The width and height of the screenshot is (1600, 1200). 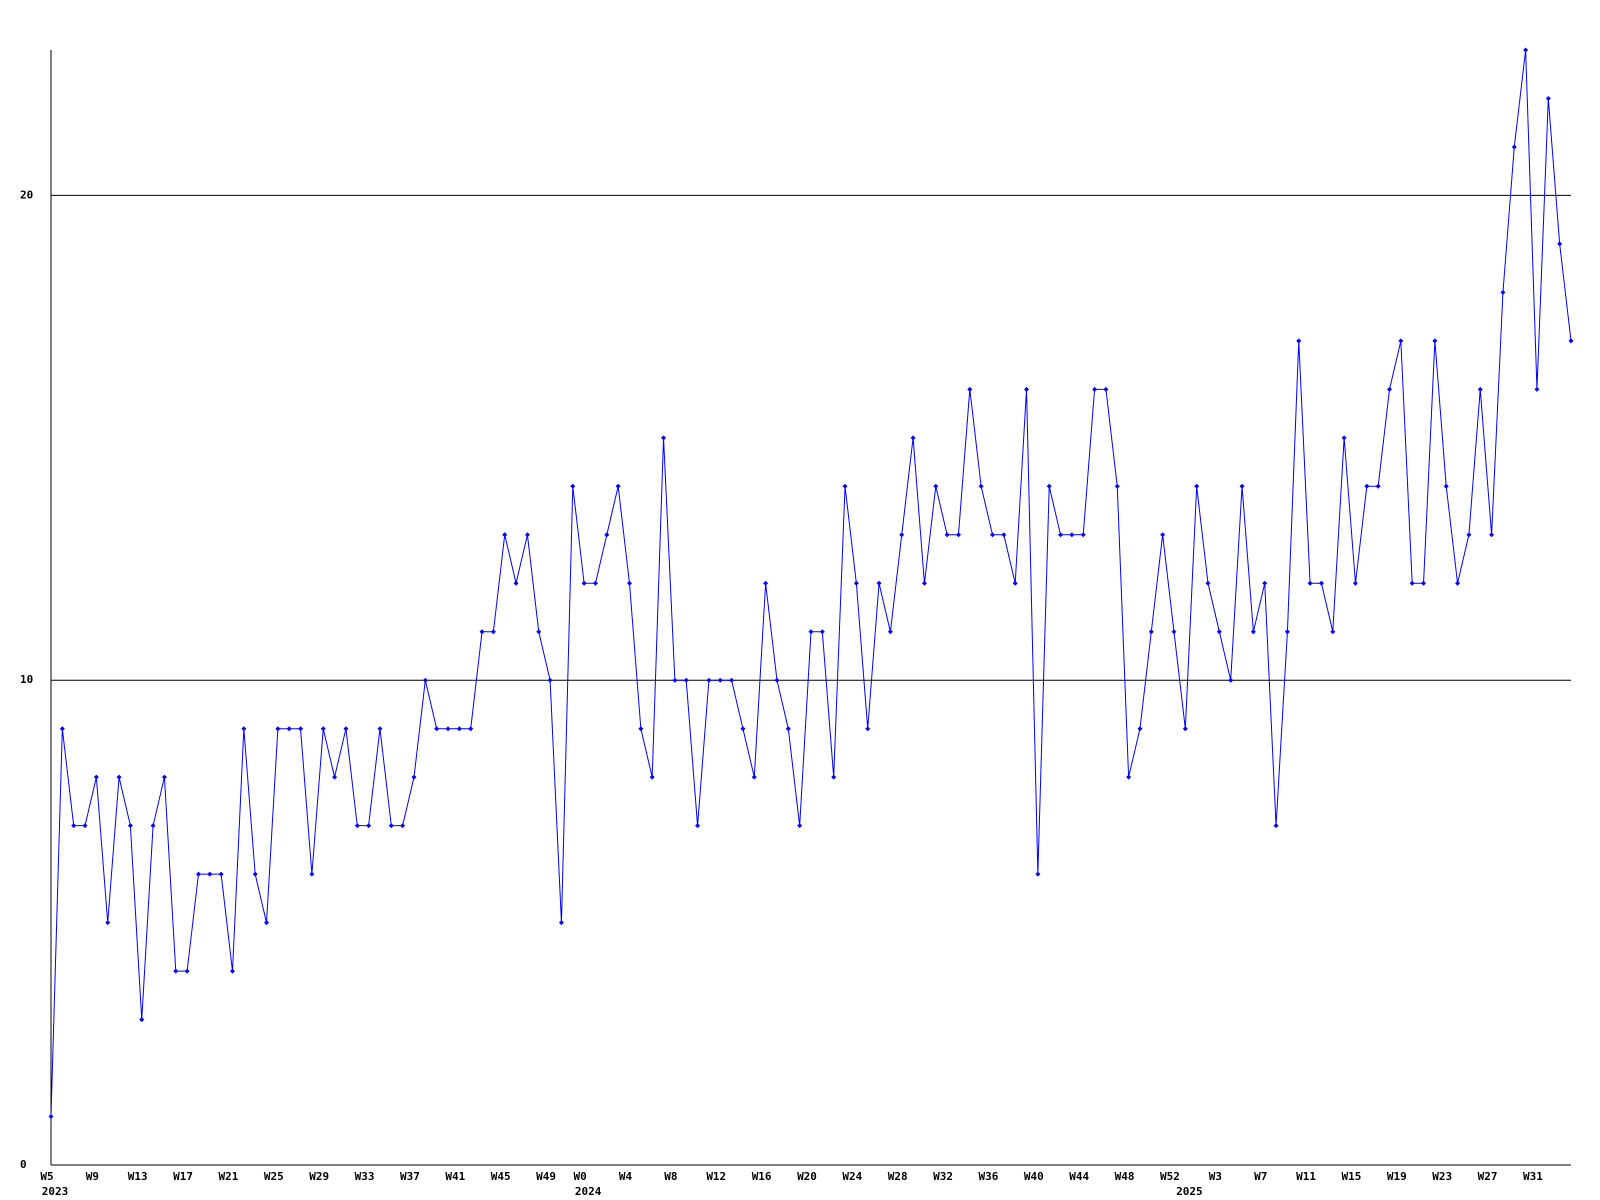 What do you see at coordinates (1034, 1176) in the screenshot?
I see `x-tick-label: W40` at bounding box center [1034, 1176].